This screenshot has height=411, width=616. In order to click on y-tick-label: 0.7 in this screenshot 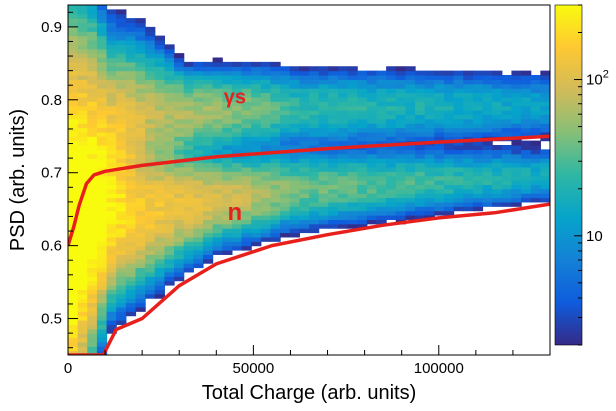, I will do `click(51, 173)`.